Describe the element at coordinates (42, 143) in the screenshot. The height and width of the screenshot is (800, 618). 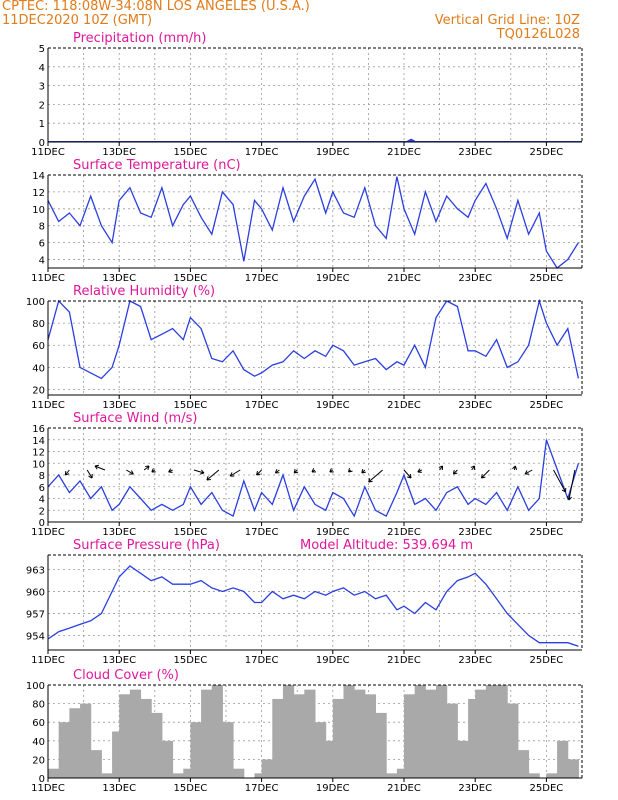
I see `y-tick-label: 0` at that location.